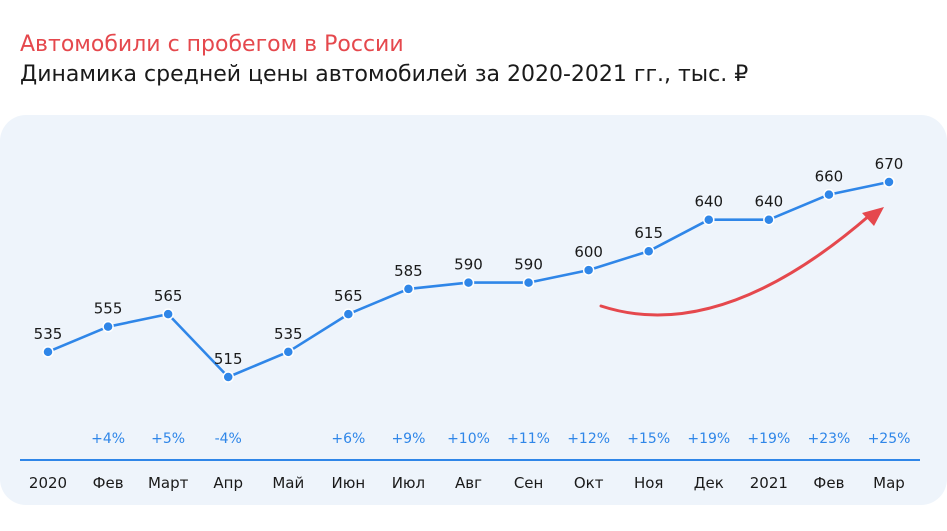  Describe the element at coordinates (589, 483) in the screenshot. I see `x-tick-label: Окт` at that location.